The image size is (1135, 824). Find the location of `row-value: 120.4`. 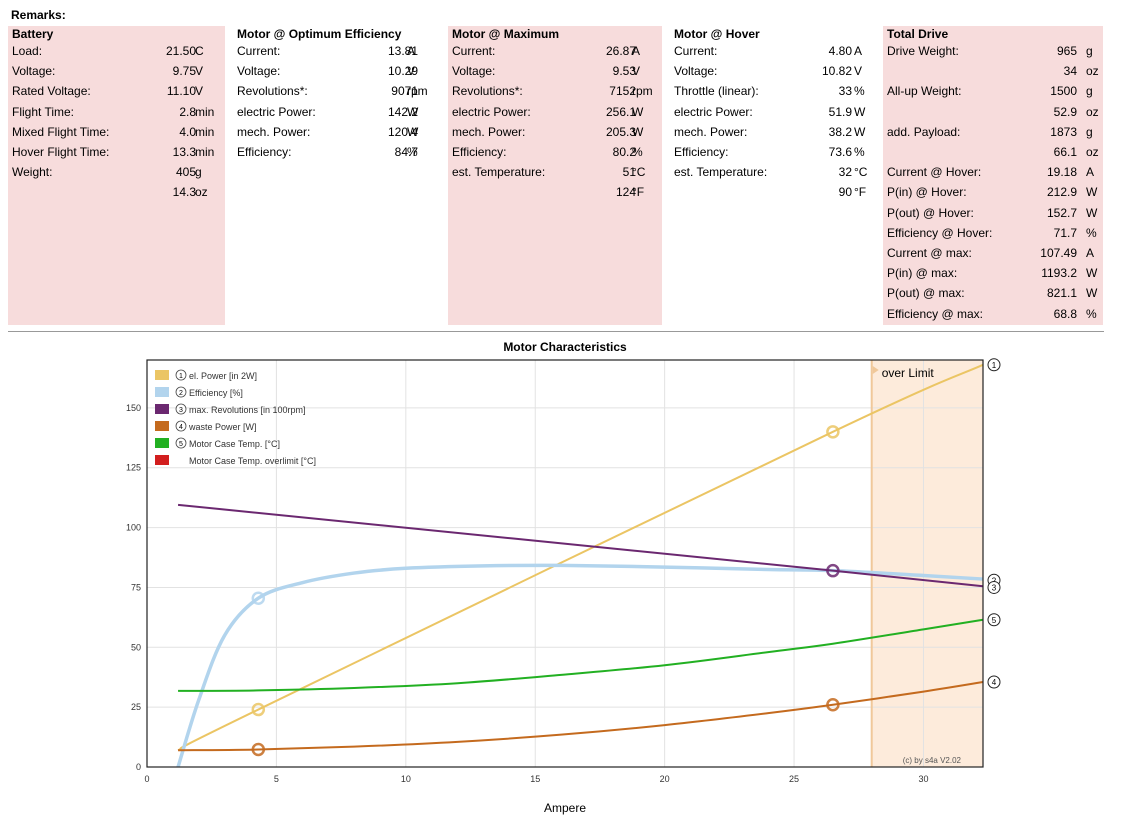

row-value: 120.4 is located at coordinates (402, 131).